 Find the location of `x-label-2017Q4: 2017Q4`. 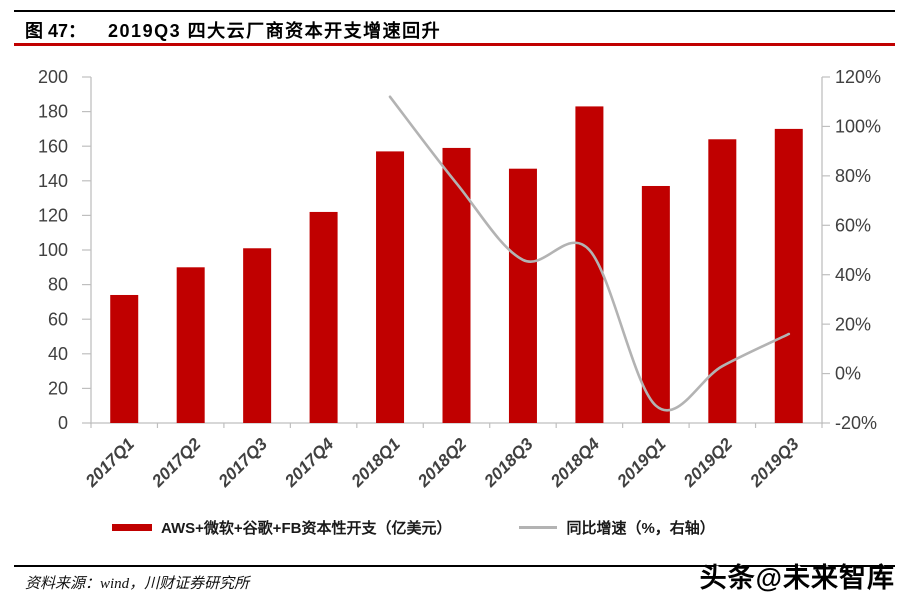

x-label-2017Q4: 2017Q4 is located at coordinates (308, 462).